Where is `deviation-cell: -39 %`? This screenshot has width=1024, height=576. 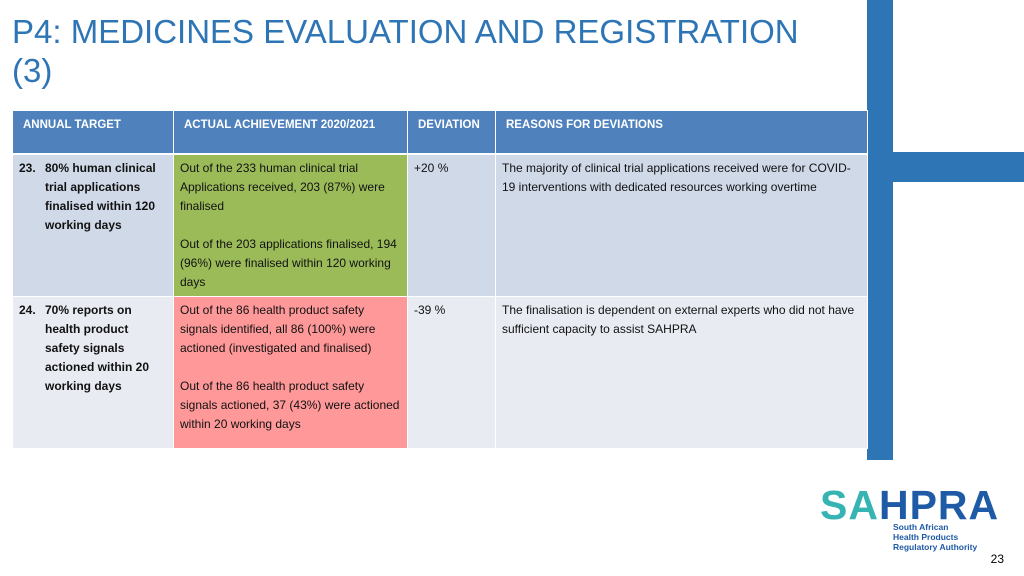 deviation-cell: -39 % is located at coordinates (451, 372).